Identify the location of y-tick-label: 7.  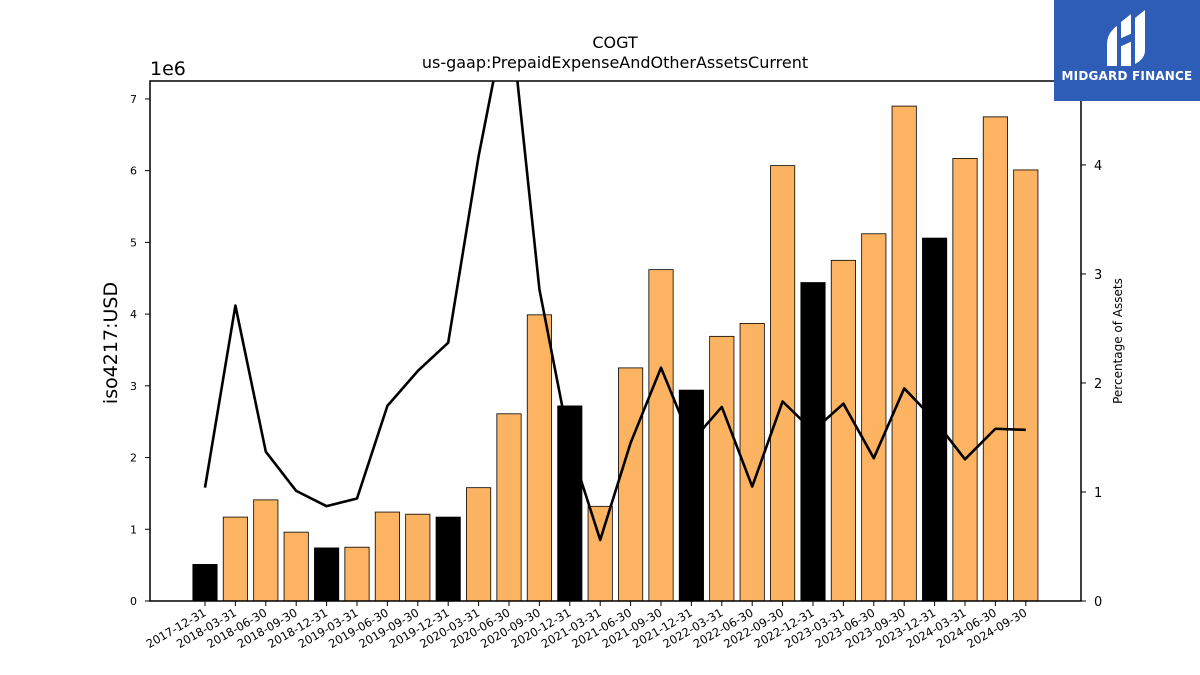
(133, 99).